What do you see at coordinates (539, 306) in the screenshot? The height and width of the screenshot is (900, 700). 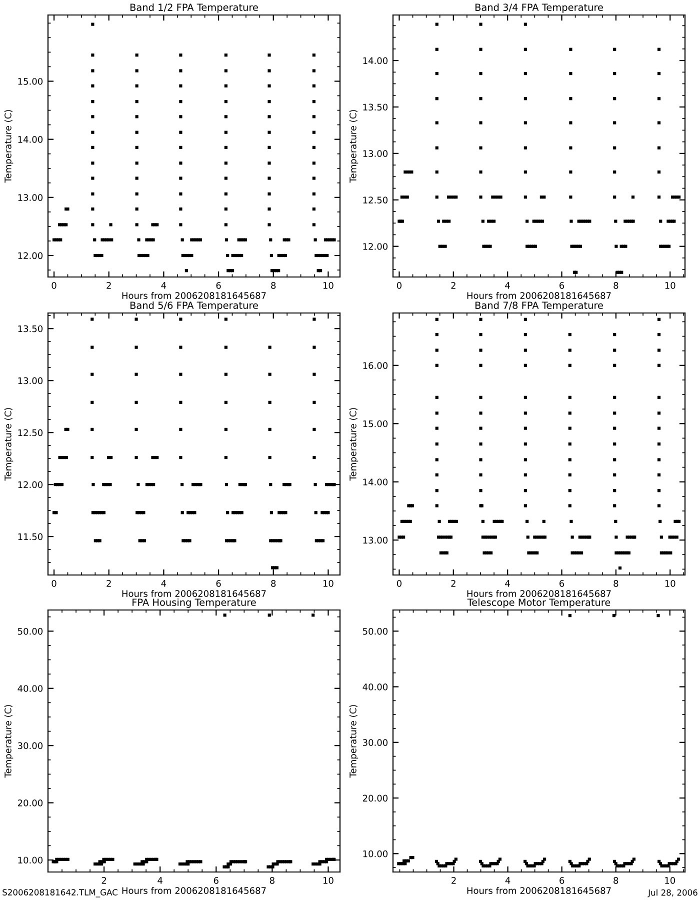 I see `chart-title: Band 7/8 FPA Temperature` at bounding box center [539, 306].